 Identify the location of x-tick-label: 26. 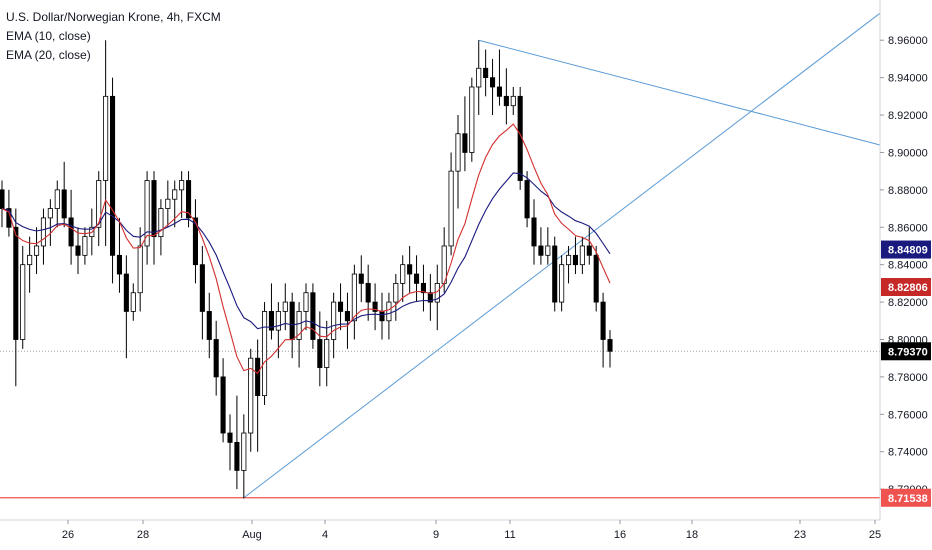
(68, 535).